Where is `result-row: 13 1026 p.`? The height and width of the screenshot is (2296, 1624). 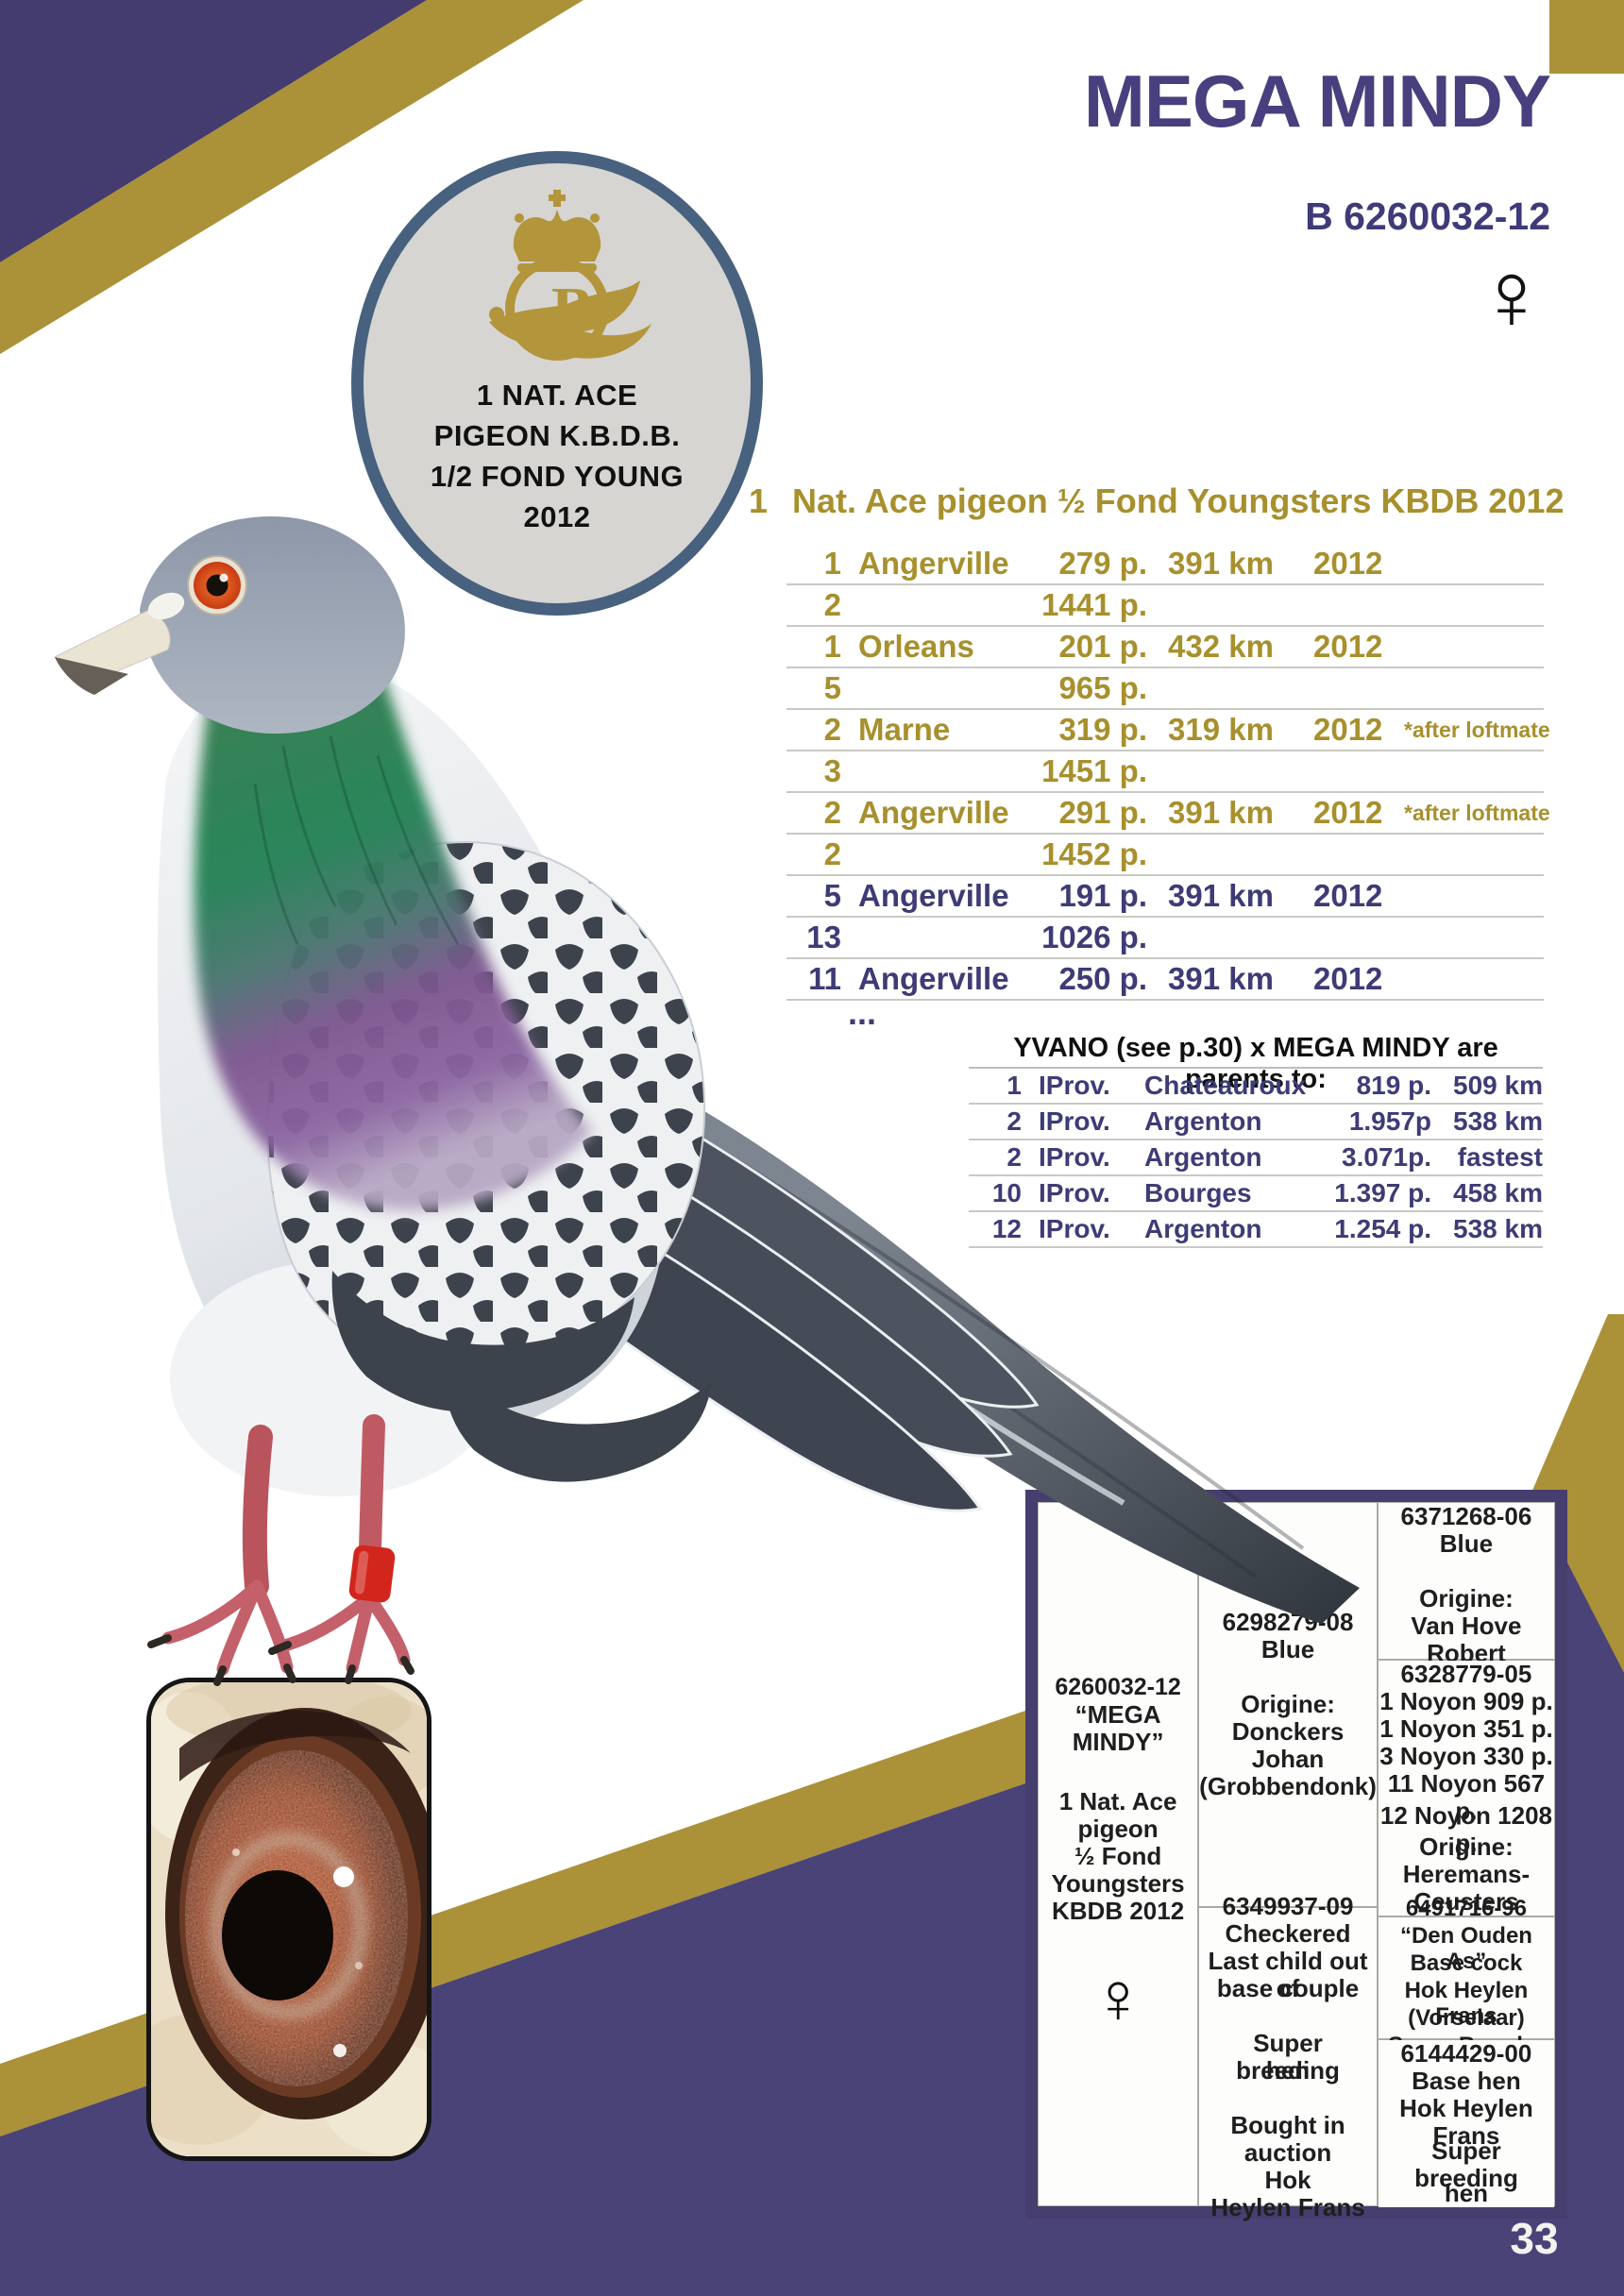 result-row: 13 1026 p. is located at coordinates (1165, 938).